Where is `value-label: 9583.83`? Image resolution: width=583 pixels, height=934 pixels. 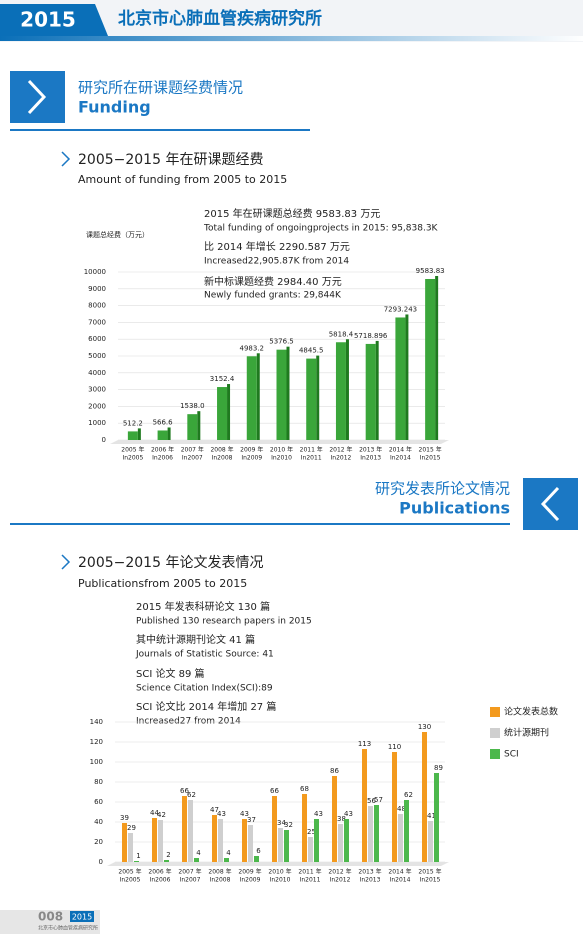 value-label: 9583.83 is located at coordinates (430, 271).